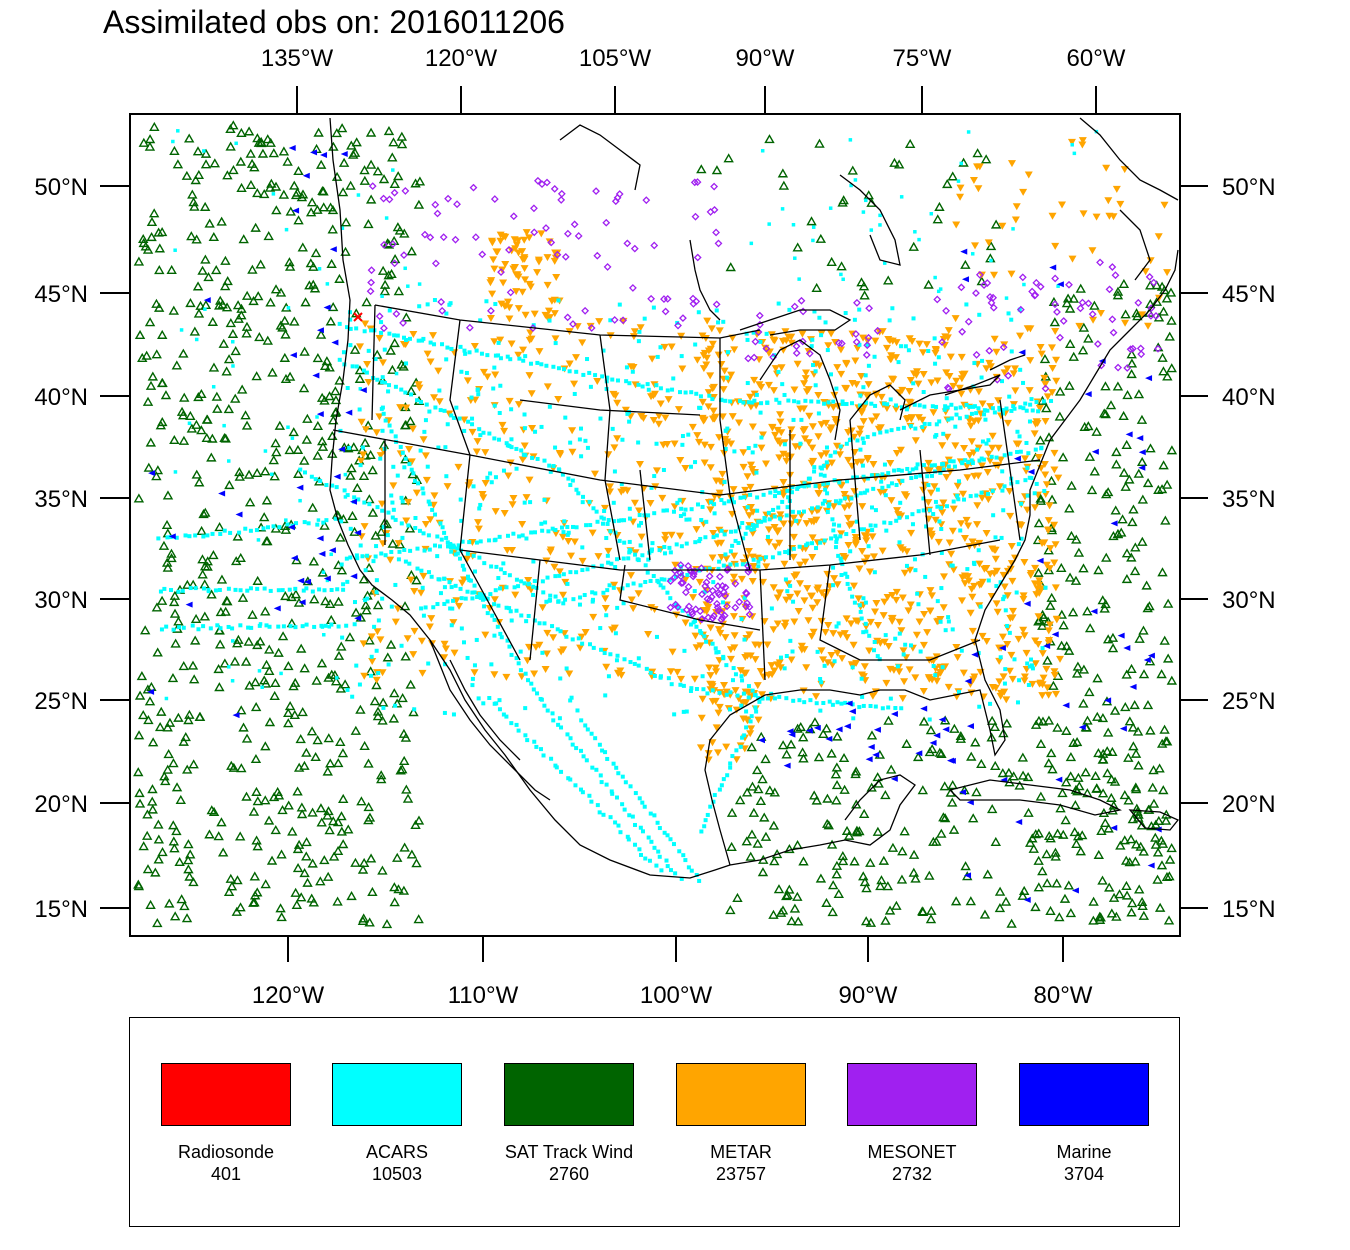 Image resolution: width=1350 pixels, height=1250 pixels. I want to click on left-axis-label: 50°N, so click(61, 187).